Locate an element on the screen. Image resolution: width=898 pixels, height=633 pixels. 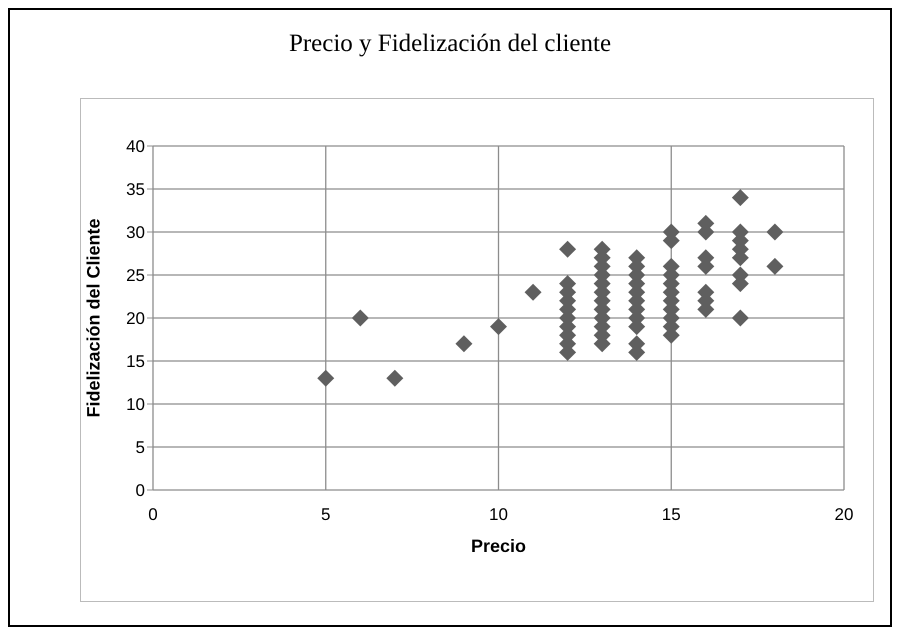
y-tick-label: 0 is located at coordinates (140, 490).